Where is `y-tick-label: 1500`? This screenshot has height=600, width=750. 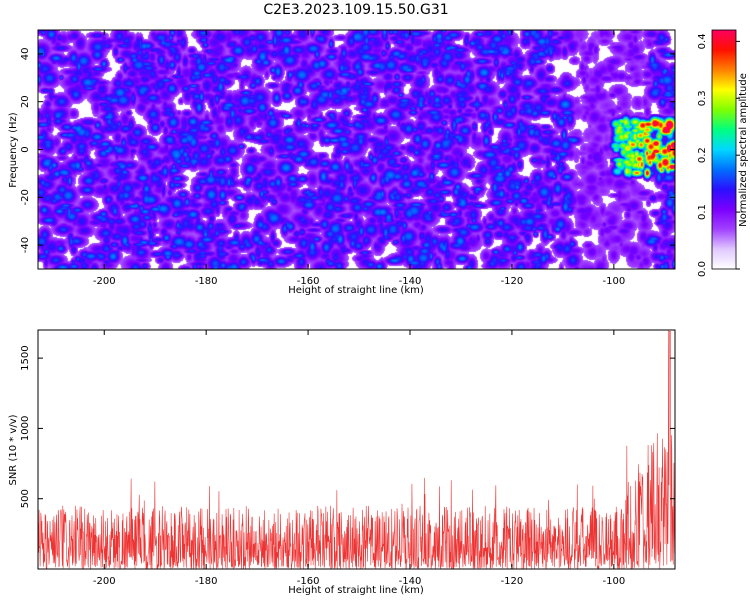
y-tick-label: 1500 is located at coordinates (25, 357).